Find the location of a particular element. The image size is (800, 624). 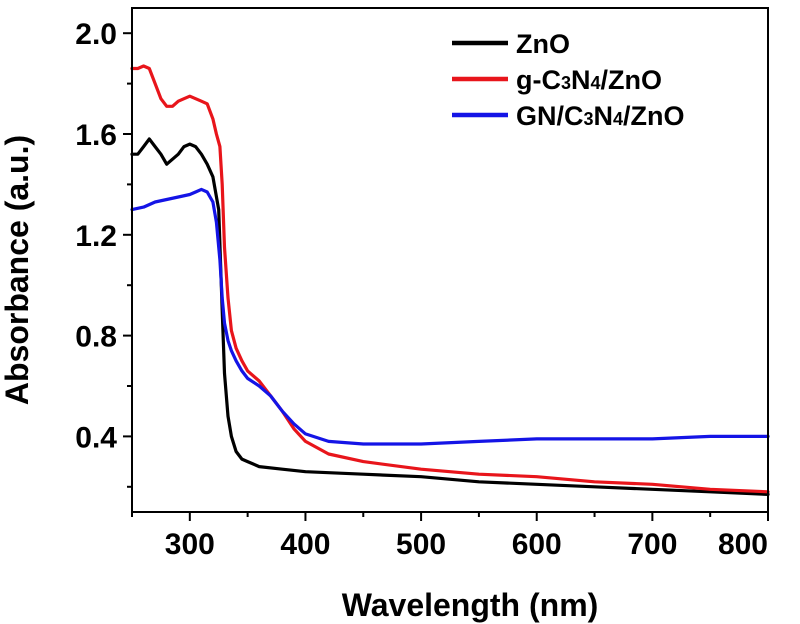

y-tick-label: 1.6 is located at coordinates (96, 135).